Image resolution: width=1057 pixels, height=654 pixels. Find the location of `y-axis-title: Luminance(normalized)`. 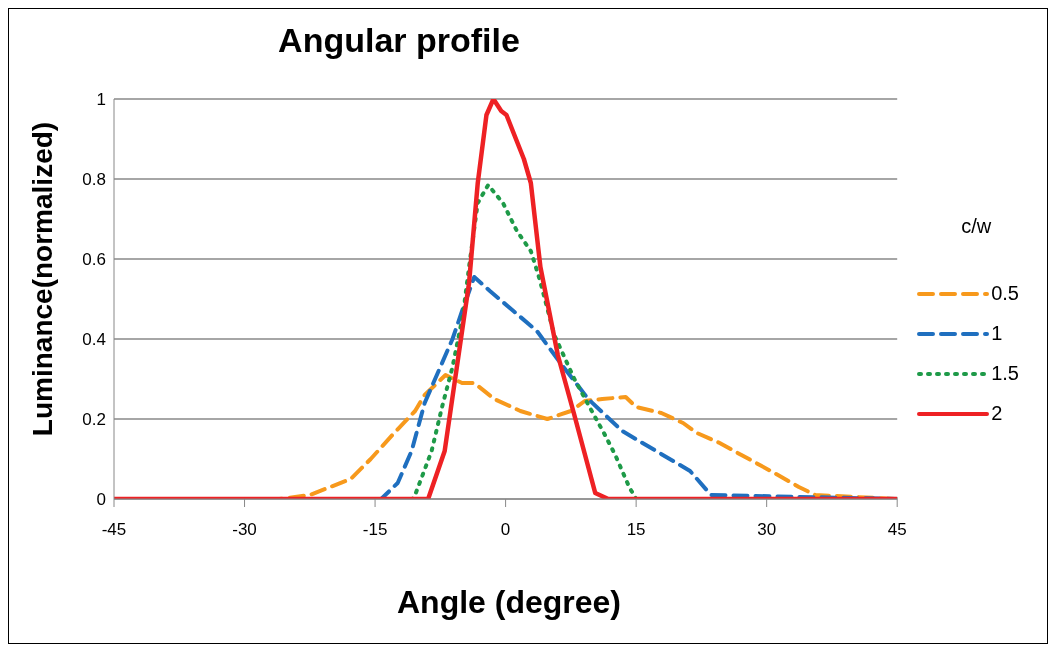

y-axis-title: Luminance(normalized) is located at coordinates (43, 279).